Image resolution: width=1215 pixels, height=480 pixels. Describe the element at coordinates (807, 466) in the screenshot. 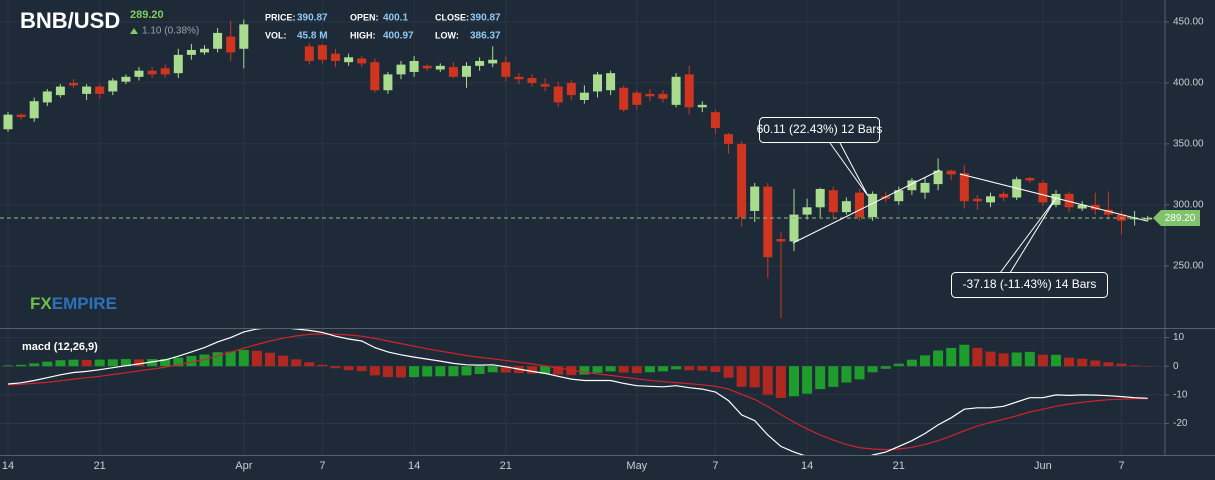

I see `x-tick-label: 14` at that location.